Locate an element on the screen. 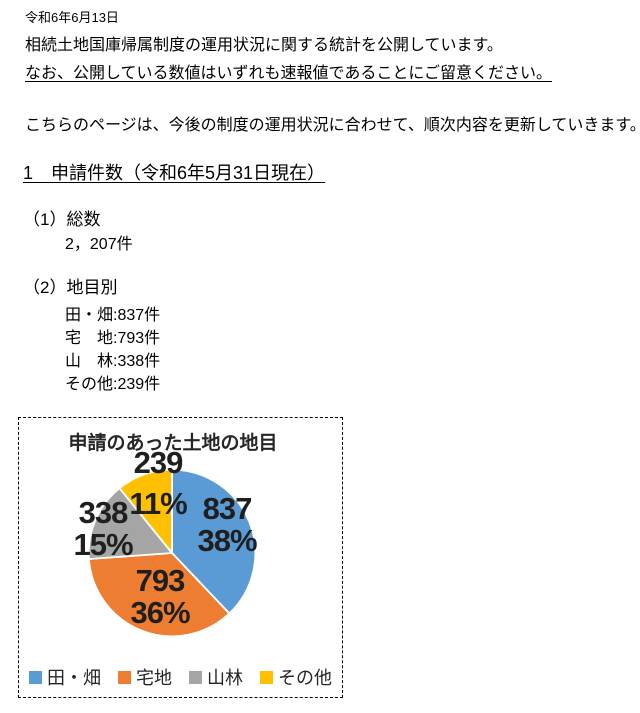  pie-label-tahata: 837 38% is located at coordinates (227, 525).